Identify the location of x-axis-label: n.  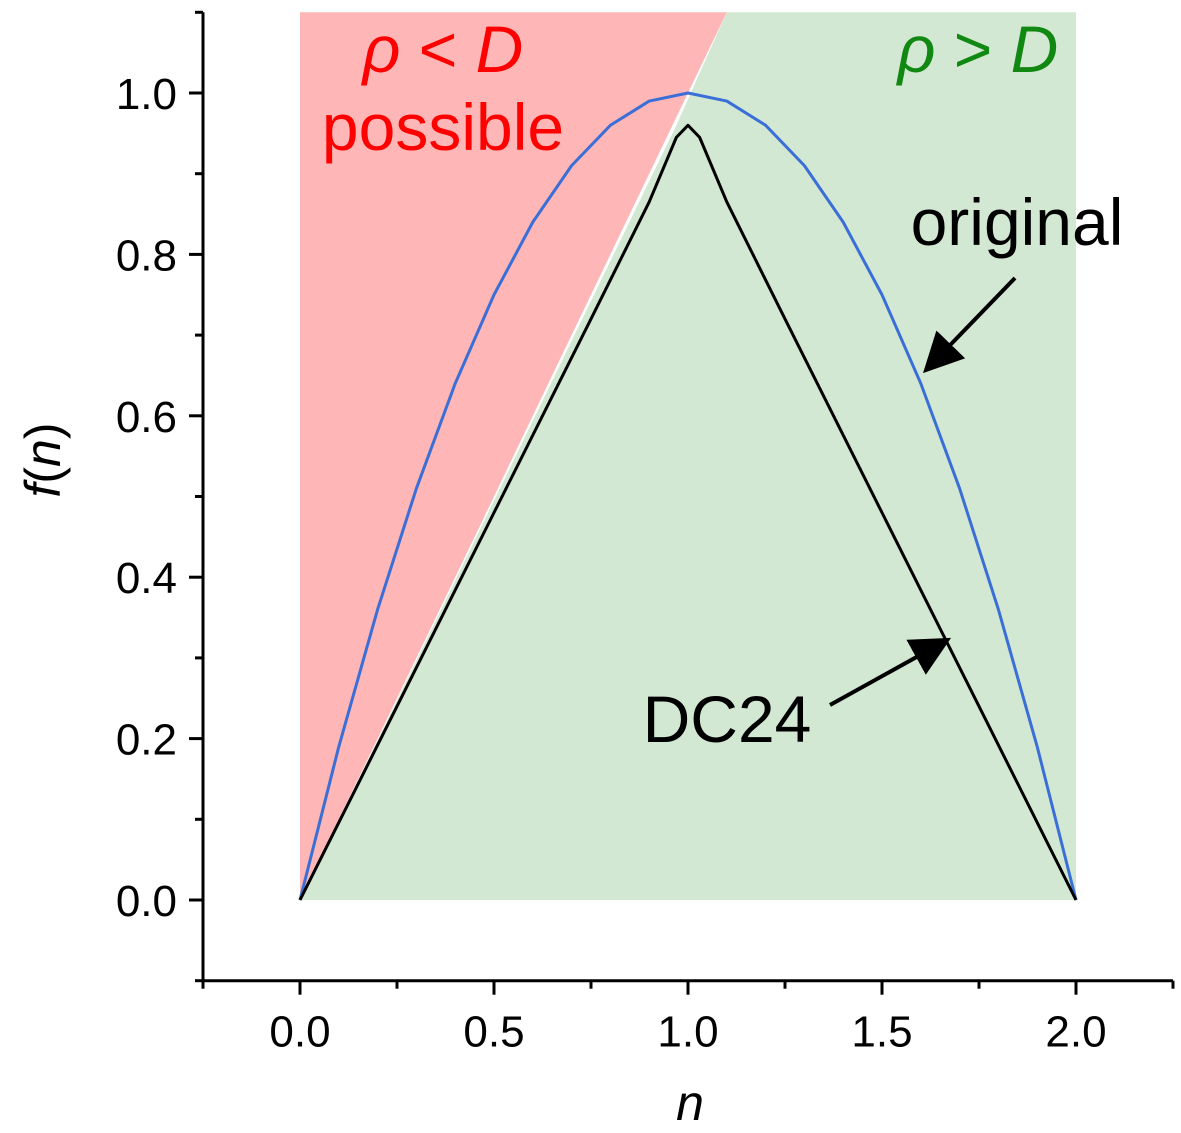
(690, 1103).